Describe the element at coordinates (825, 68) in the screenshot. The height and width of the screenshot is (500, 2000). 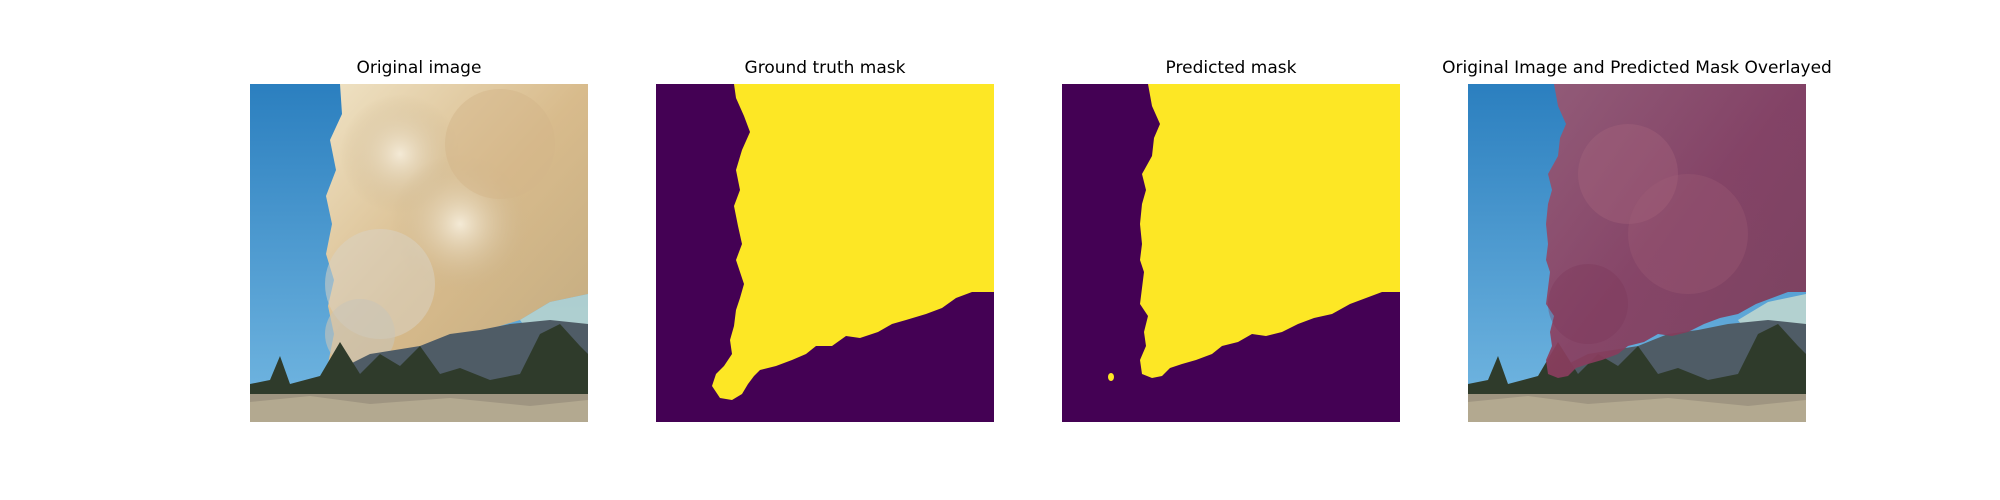
I see `panel-title-ground-truth: Ground truth mask` at that location.